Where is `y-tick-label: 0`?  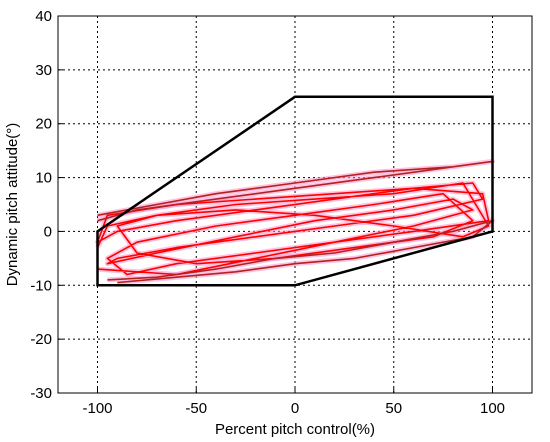 y-tick-label: 0 is located at coordinates (48, 231).